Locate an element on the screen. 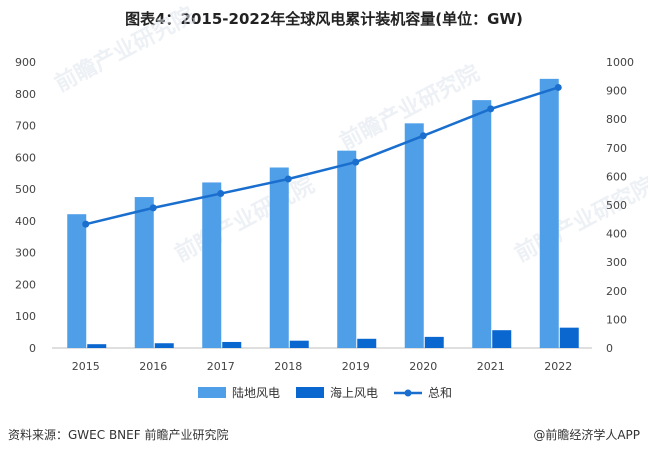 The height and width of the screenshot is (454, 648). y-left-tick-label: 100 is located at coordinates (25, 316).